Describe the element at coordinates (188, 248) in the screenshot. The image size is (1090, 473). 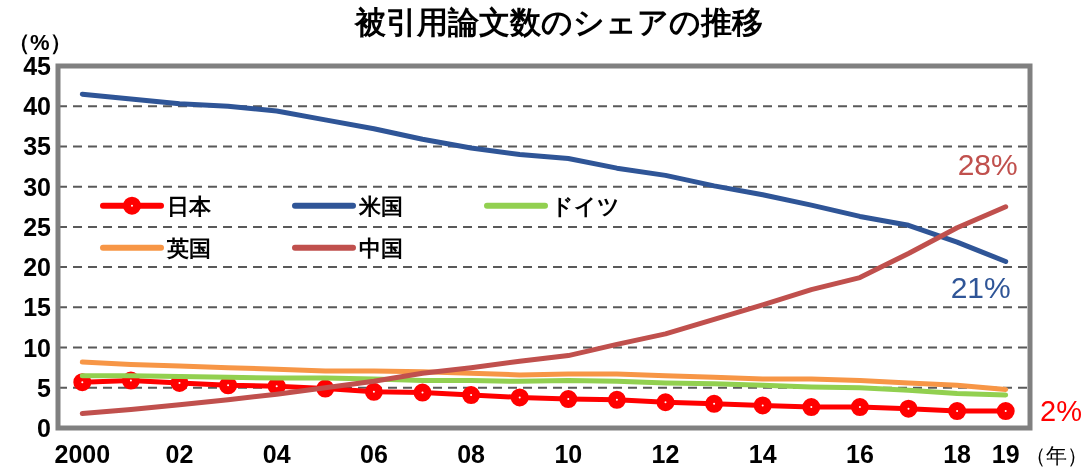
I see `legend-label: 英国` at that location.